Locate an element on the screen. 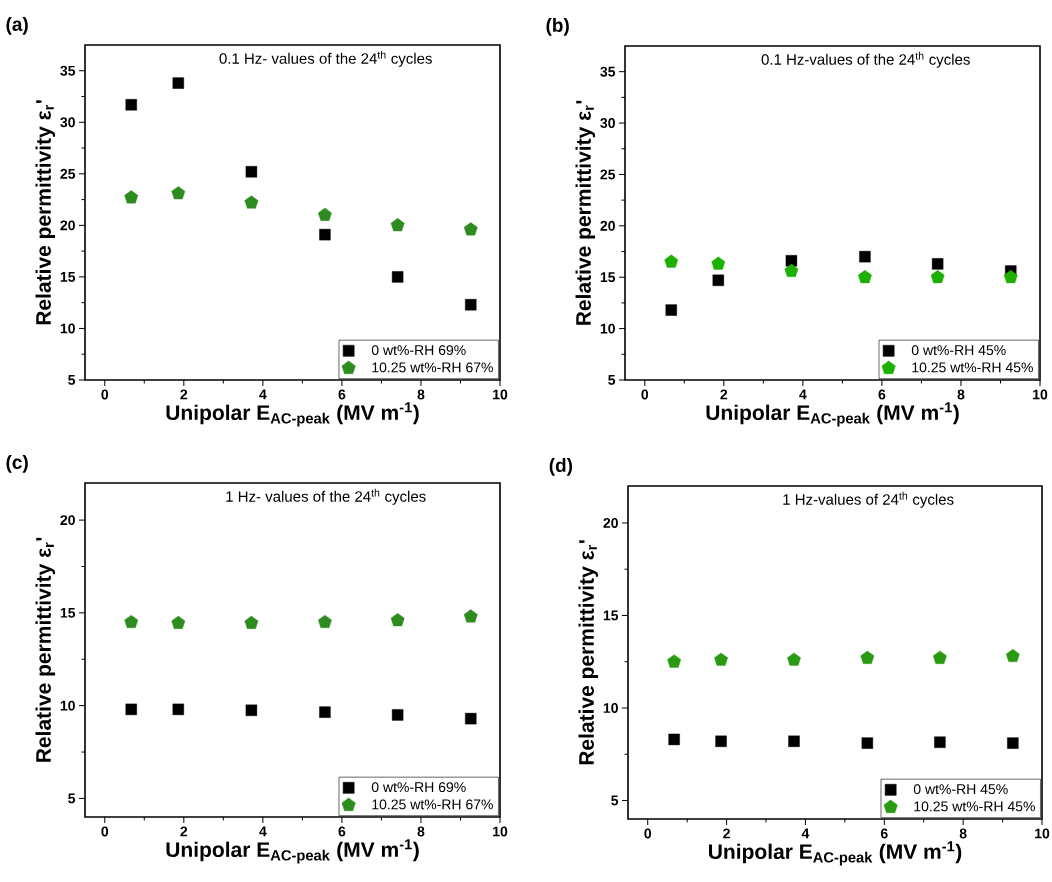  chart-title: 0.1 Hz- values of the 24$^{th}$ cycles is located at coordinates (325, 58).